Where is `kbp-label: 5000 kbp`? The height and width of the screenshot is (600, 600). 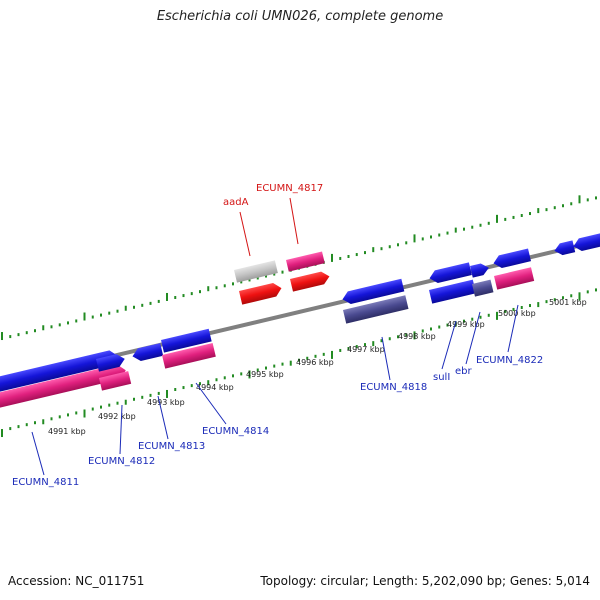
kbp-label: 5000 kbp is located at coordinates (517, 313).